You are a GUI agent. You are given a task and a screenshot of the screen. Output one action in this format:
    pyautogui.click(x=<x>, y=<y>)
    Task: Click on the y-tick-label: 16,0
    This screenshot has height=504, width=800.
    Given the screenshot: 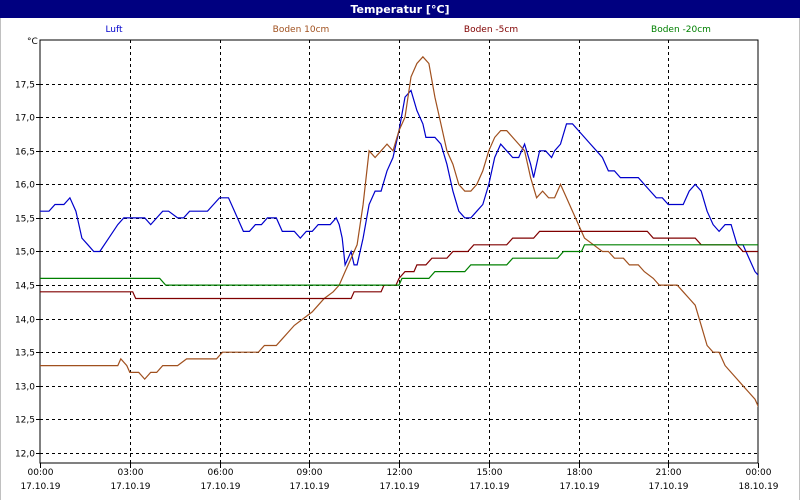 What is the action you would take?
    pyautogui.click(x=25, y=186)
    